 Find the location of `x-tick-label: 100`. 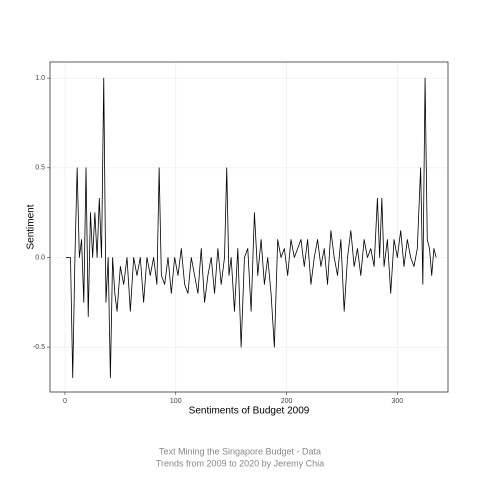

x-tick-label: 100 is located at coordinates (176, 401).